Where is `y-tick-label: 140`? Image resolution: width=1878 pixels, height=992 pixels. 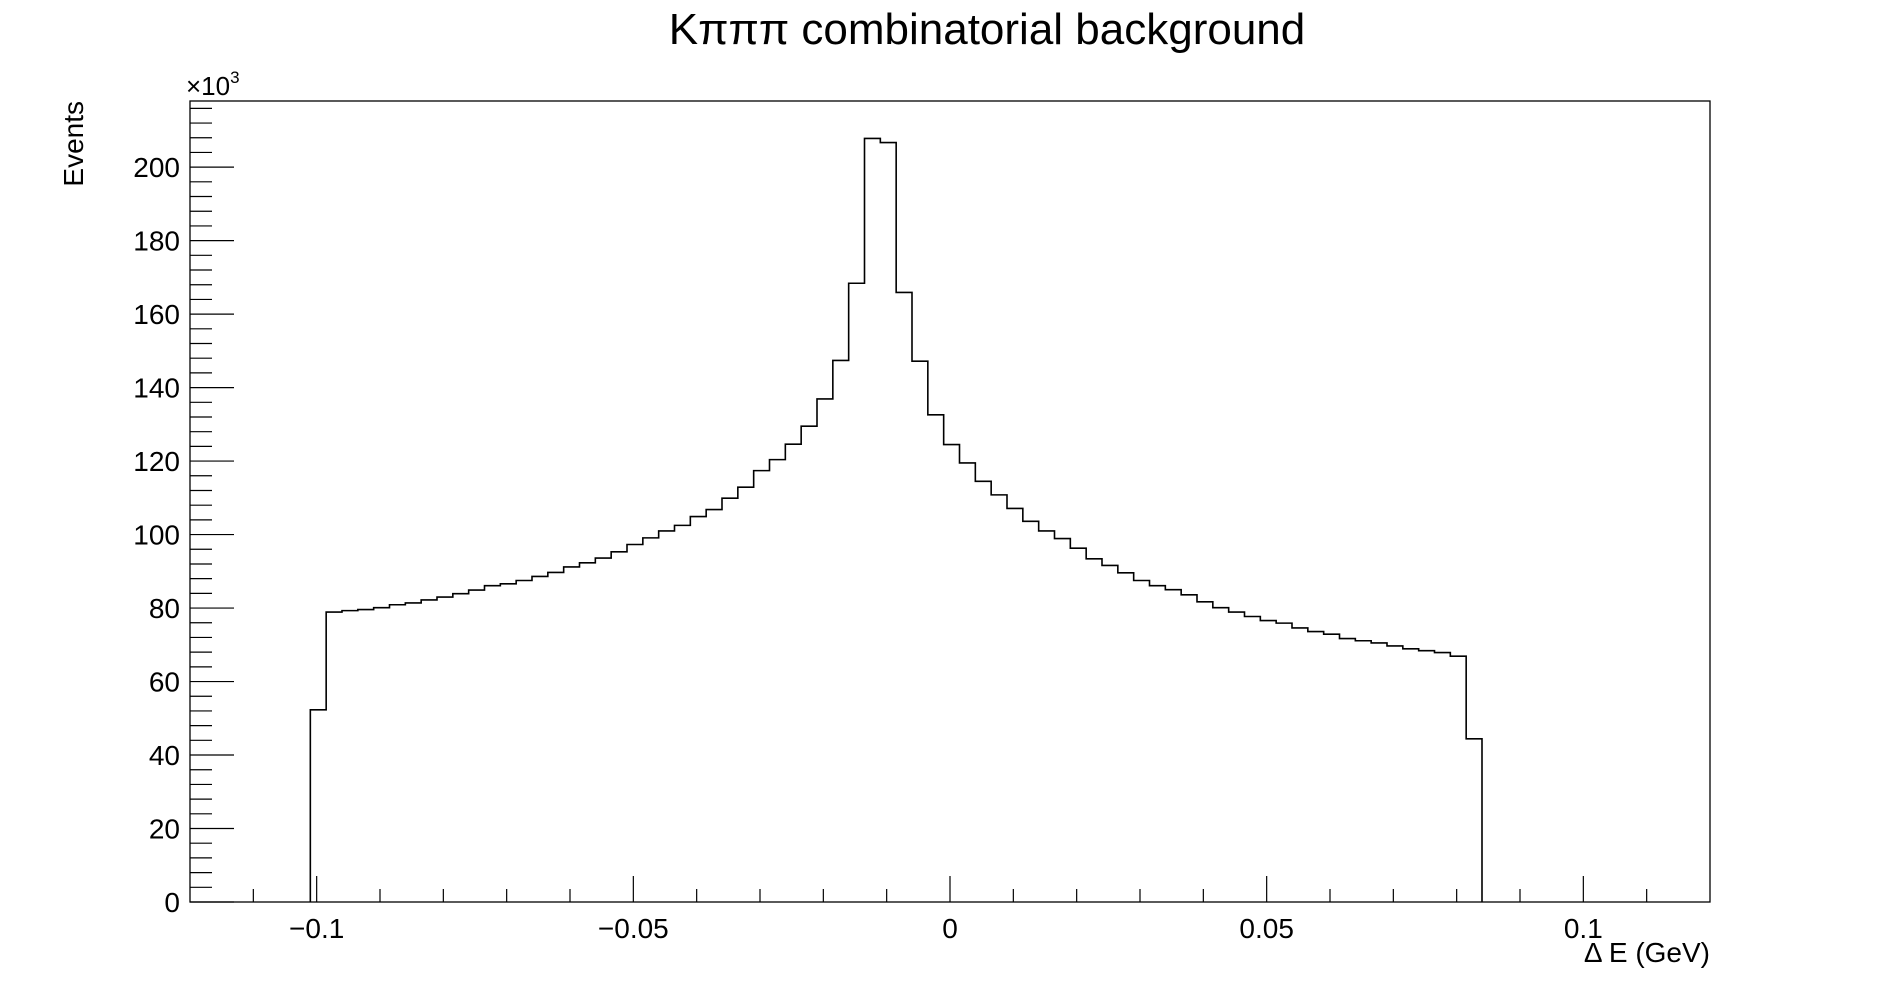
y-tick-label: 140 is located at coordinates (156, 388).